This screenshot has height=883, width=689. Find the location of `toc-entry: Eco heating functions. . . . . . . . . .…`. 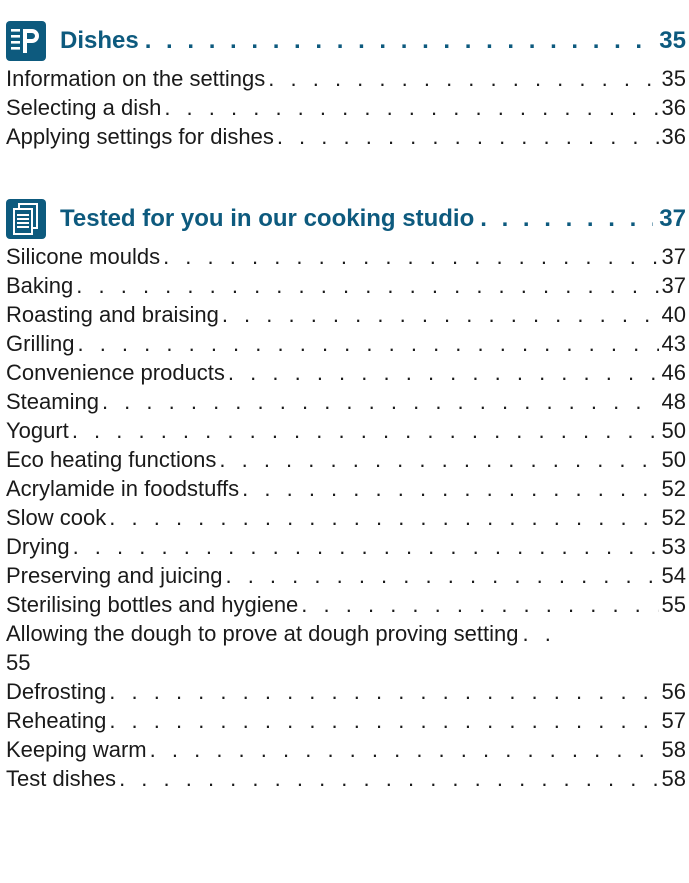

toc-entry: Eco heating functions. . . . . . . . . .… is located at coordinates (346, 459).